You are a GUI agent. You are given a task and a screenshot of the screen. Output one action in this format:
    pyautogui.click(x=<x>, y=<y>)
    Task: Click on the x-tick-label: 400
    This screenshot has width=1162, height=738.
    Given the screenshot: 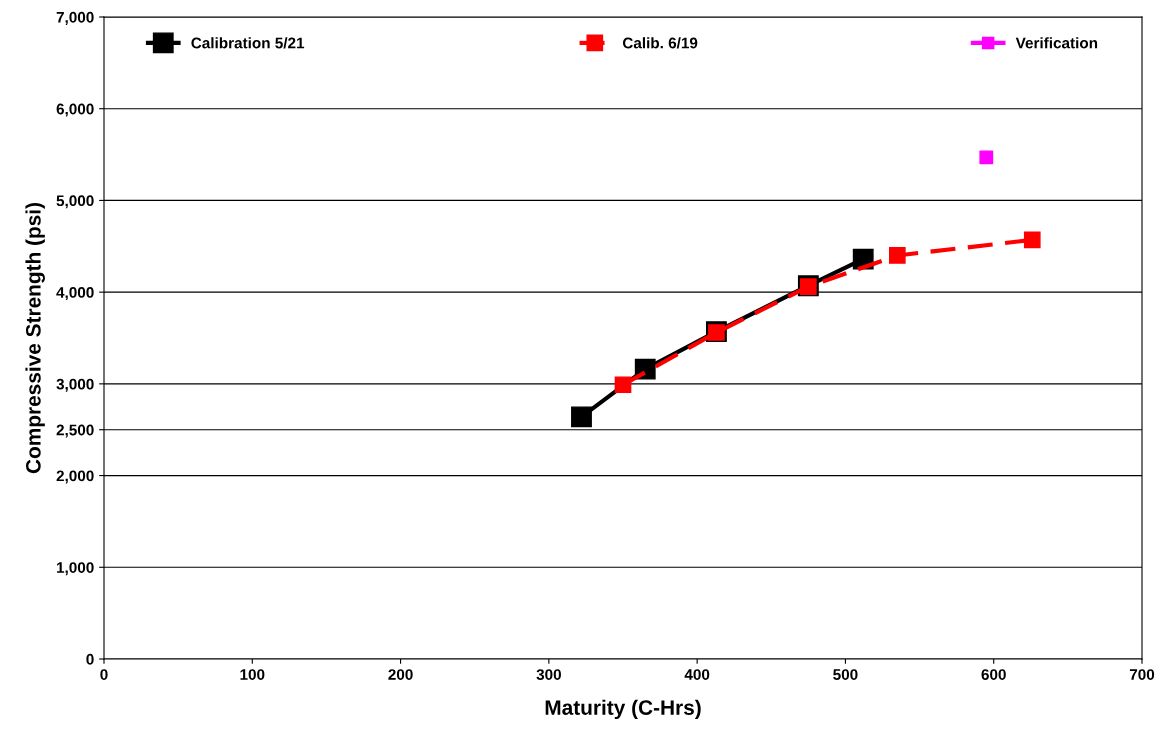 What is the action you would take?
    pyautogui.click(x=697, y=674)
    